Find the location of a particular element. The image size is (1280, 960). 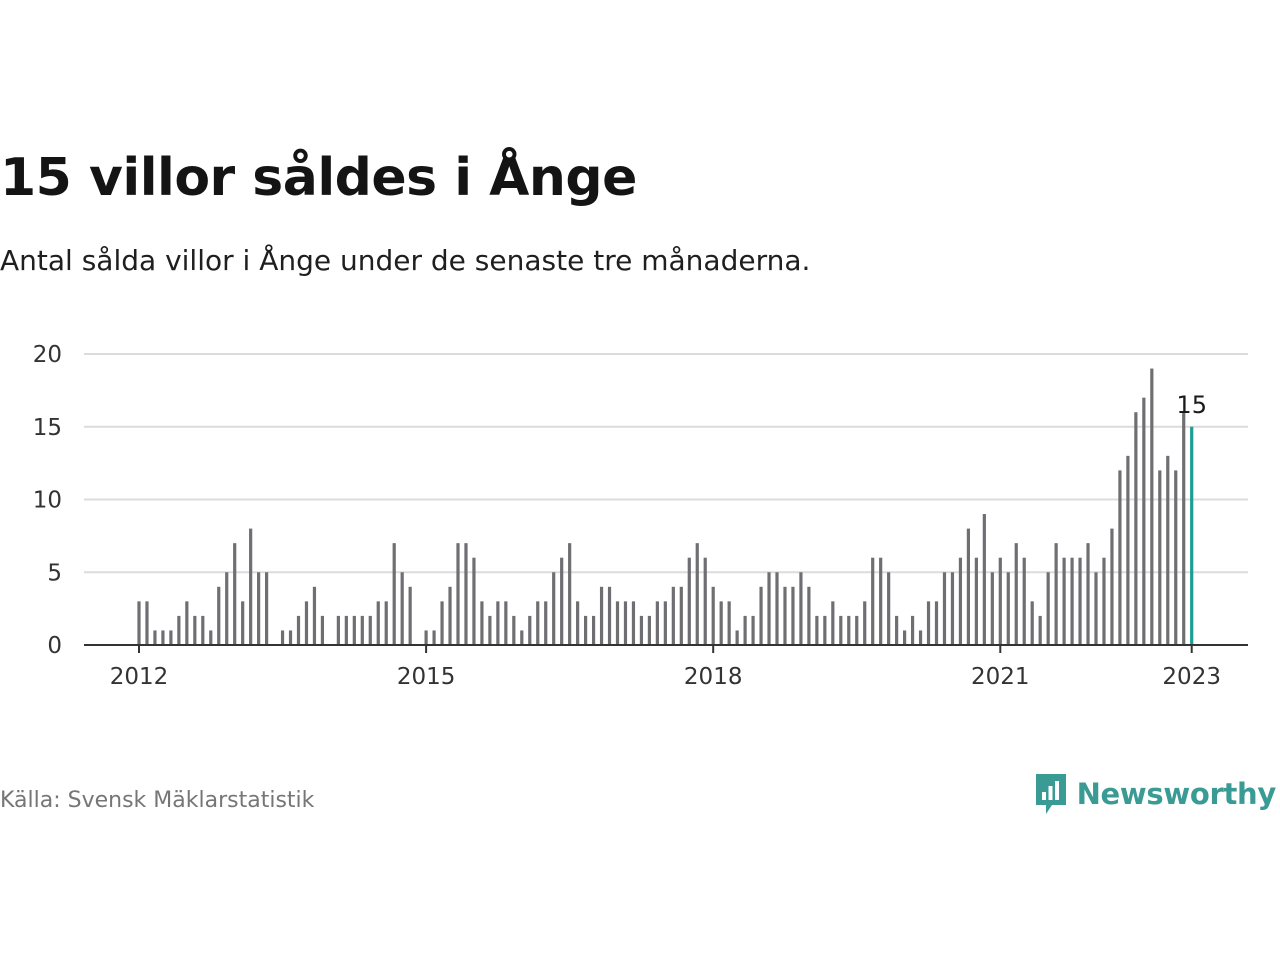

y-tick-label: 10 is located at coordinates (47, 501).